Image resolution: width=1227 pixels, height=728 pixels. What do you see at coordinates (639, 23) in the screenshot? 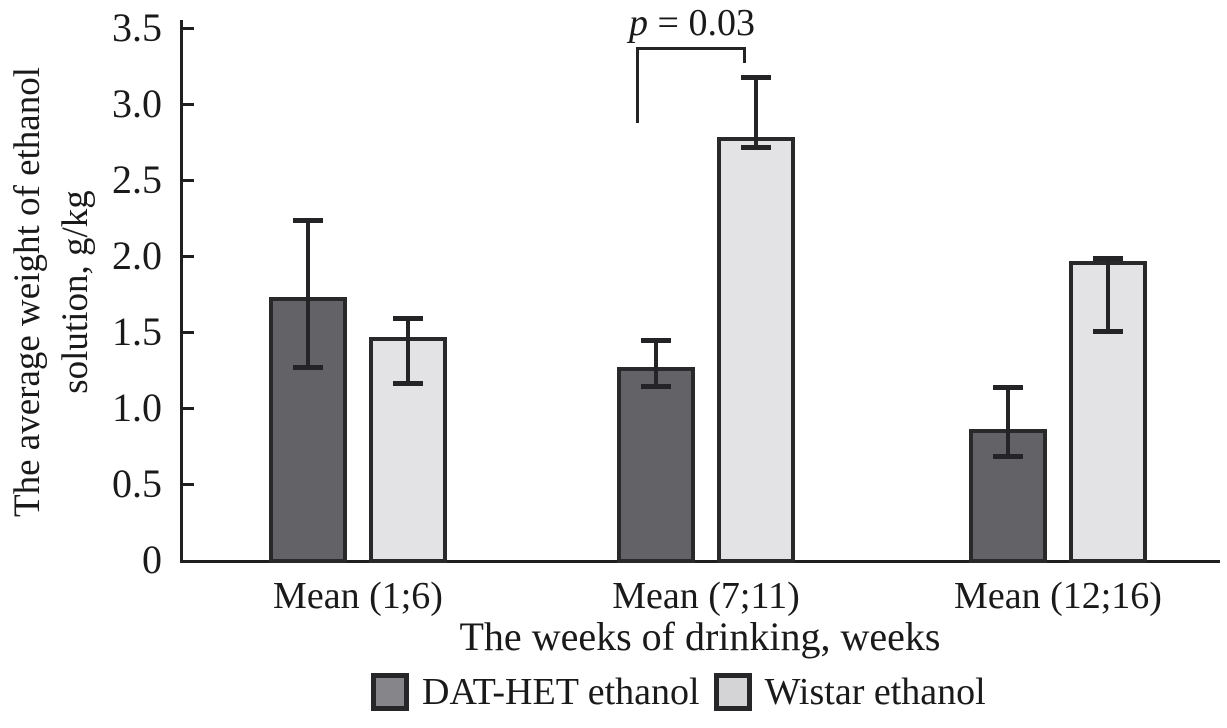
I see `p-value-symbol: p` at bounding box center [639, 23].